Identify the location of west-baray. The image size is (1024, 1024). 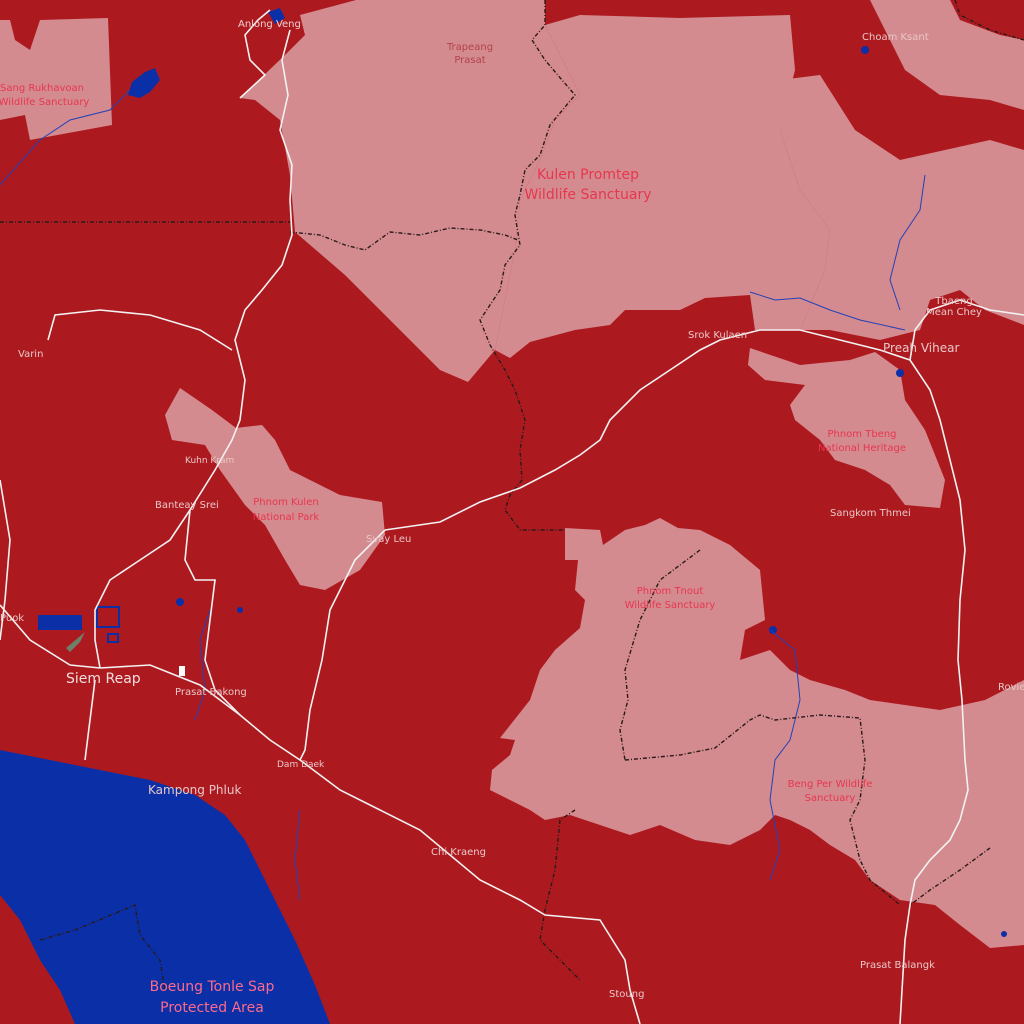
(60, 622).